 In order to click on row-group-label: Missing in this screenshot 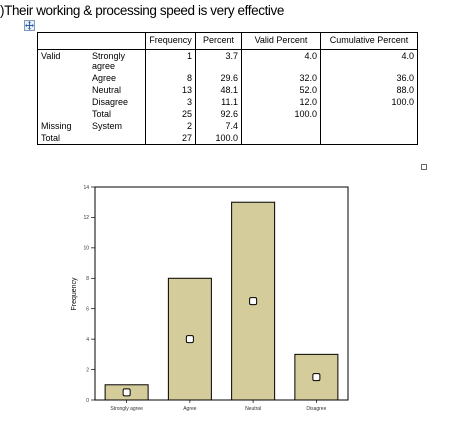, I will do `click(63, 126)`.